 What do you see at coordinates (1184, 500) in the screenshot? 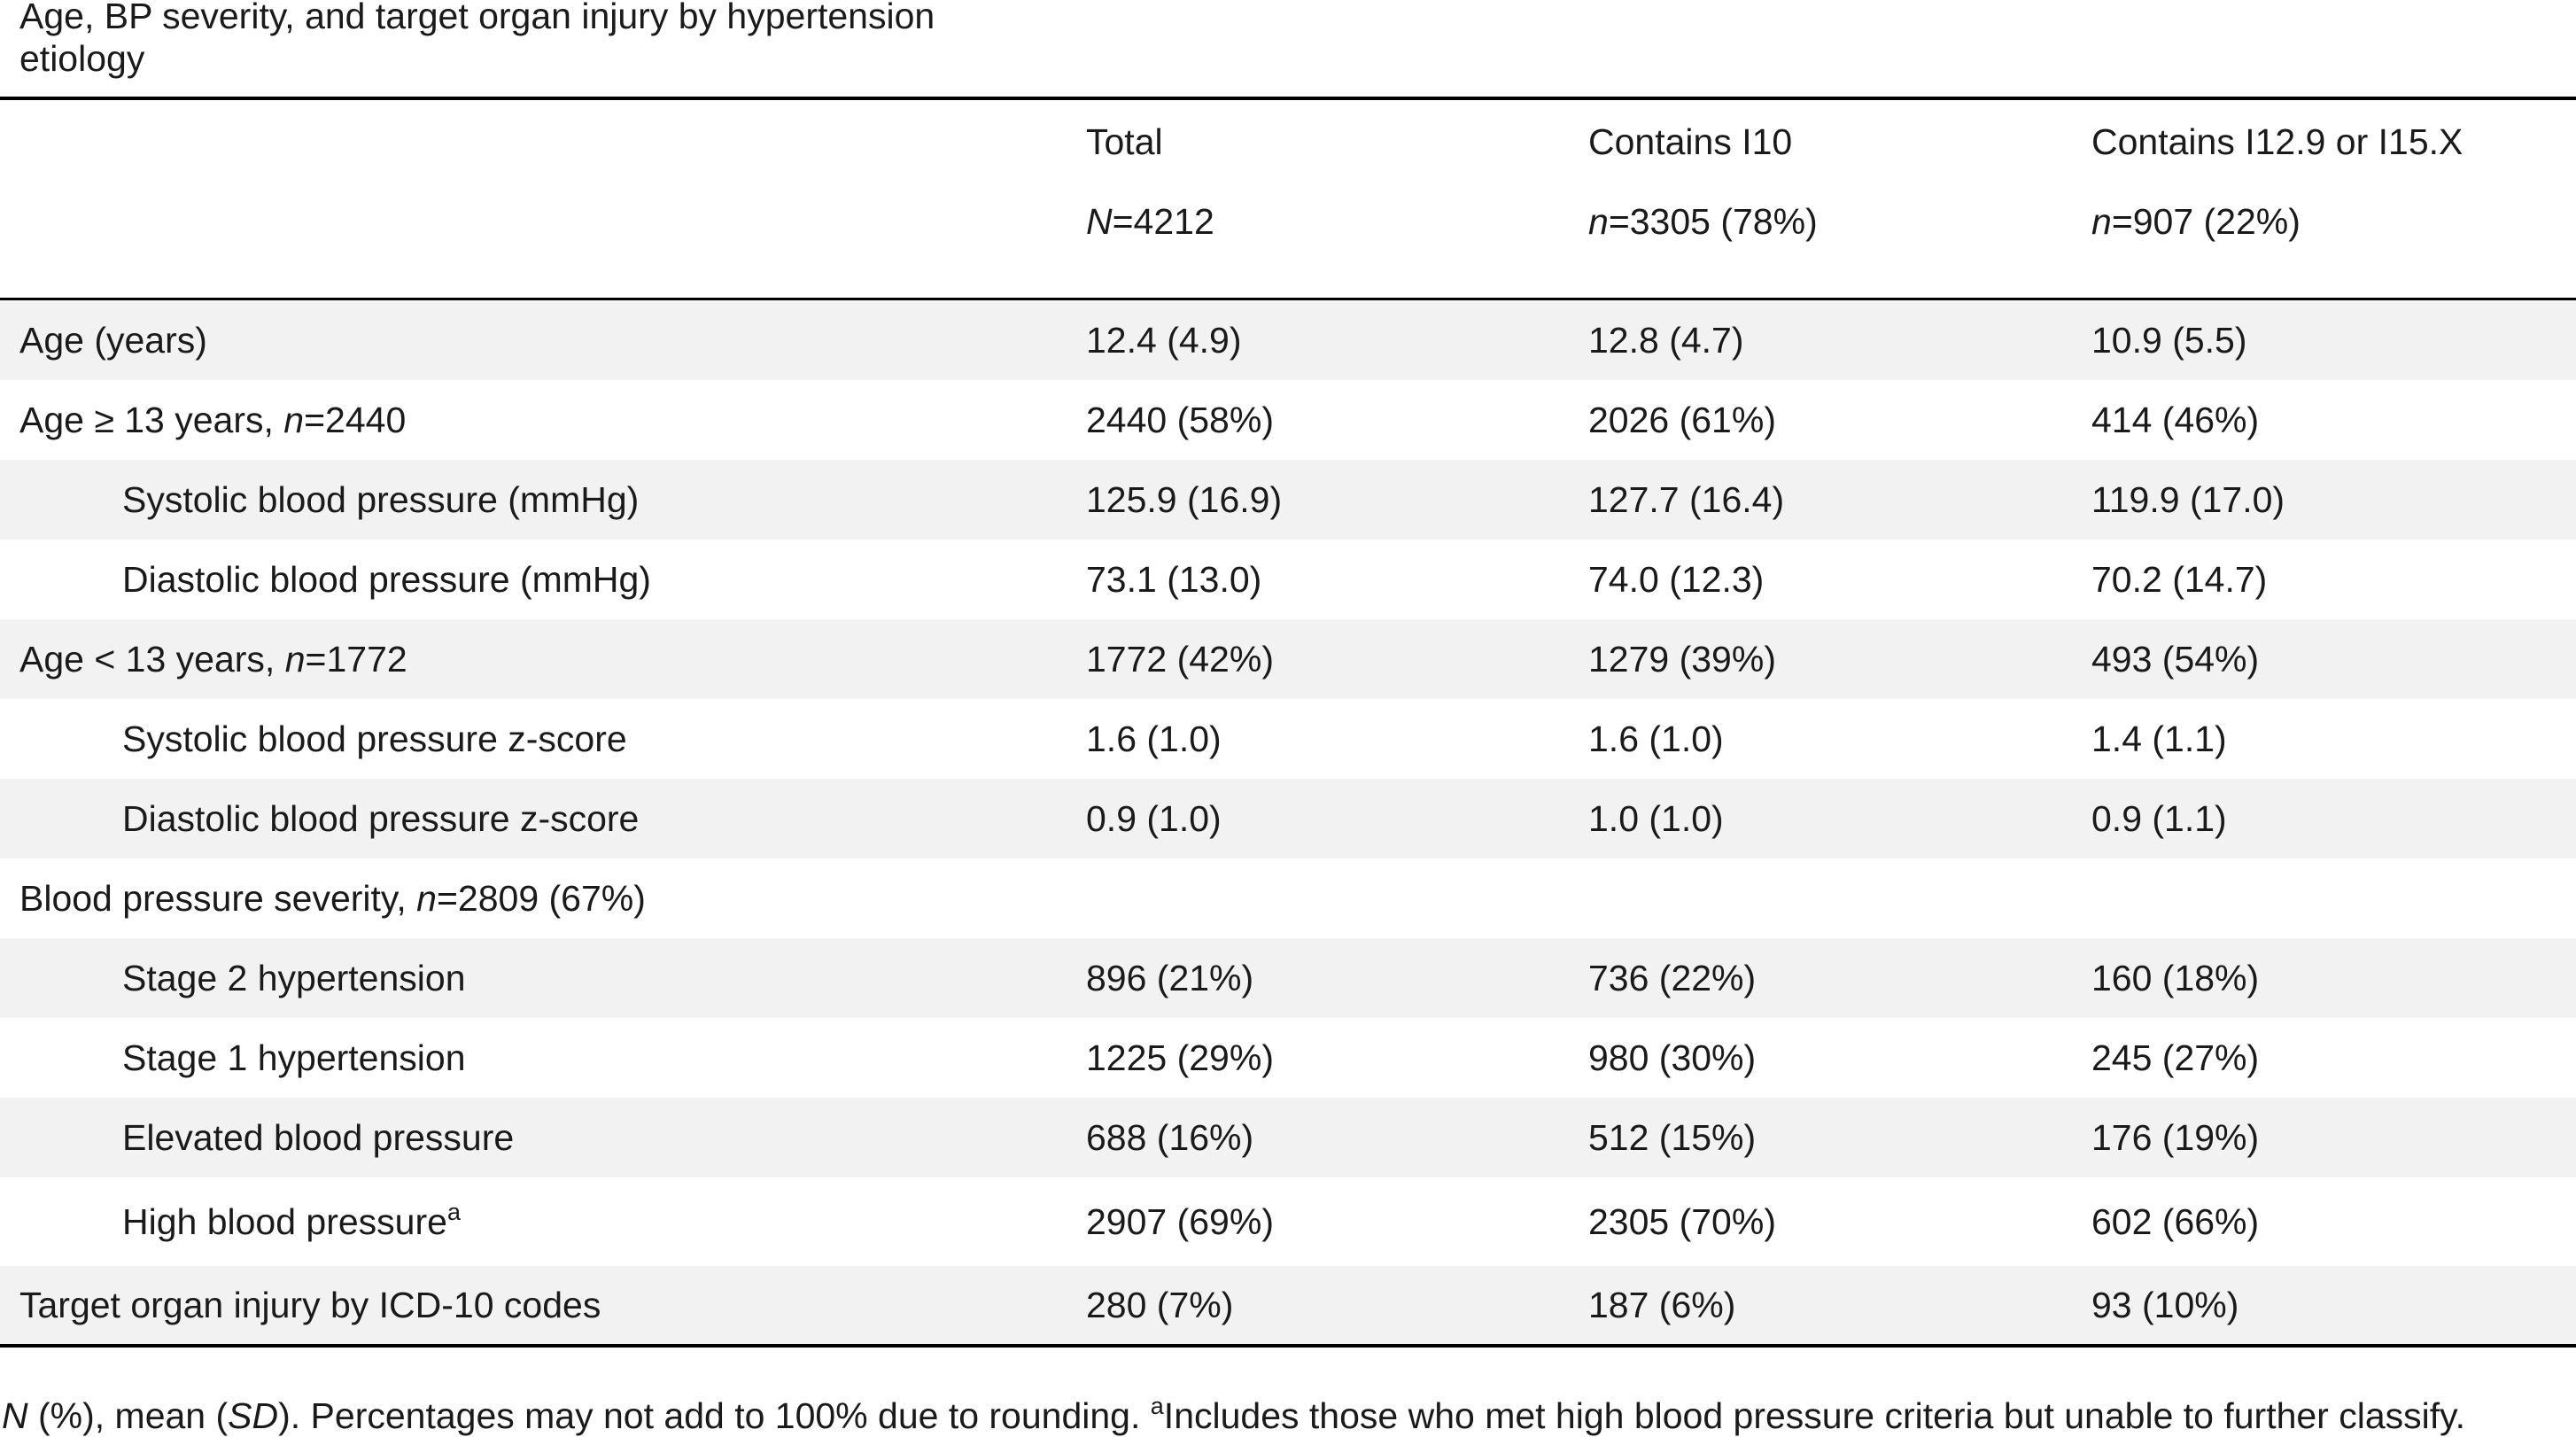
I see `cell-total: 125.9 (16.9)` at bounding box center [1184, 500].